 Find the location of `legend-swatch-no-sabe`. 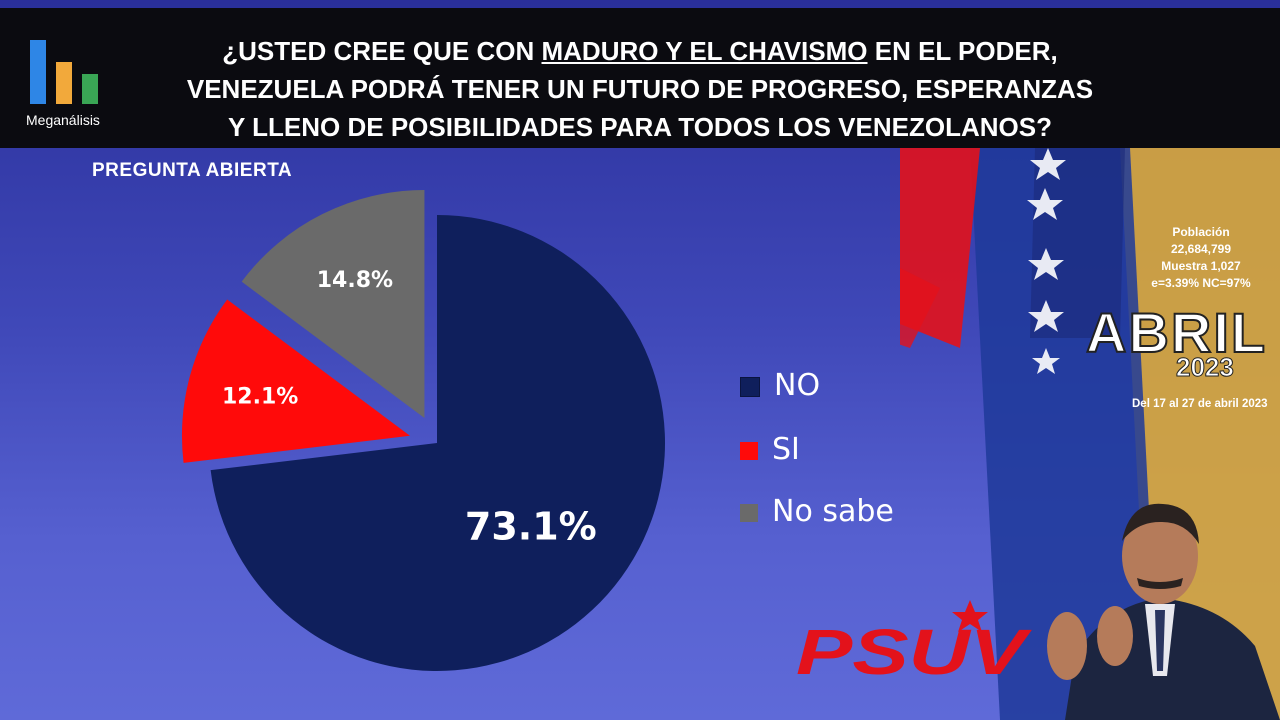

legend-swatch-no-sabe is located at coordinates (749, 512).